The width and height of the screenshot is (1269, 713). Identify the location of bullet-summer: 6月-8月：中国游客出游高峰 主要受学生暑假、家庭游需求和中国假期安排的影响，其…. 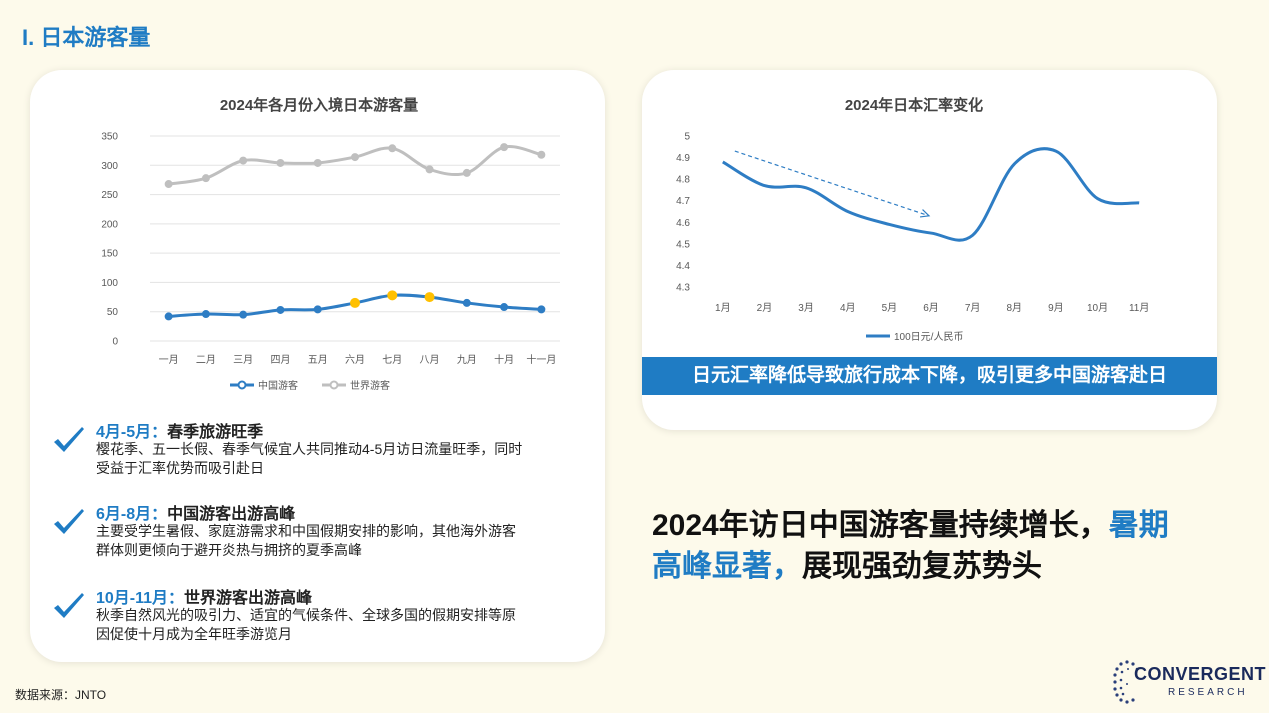
(322, 535).